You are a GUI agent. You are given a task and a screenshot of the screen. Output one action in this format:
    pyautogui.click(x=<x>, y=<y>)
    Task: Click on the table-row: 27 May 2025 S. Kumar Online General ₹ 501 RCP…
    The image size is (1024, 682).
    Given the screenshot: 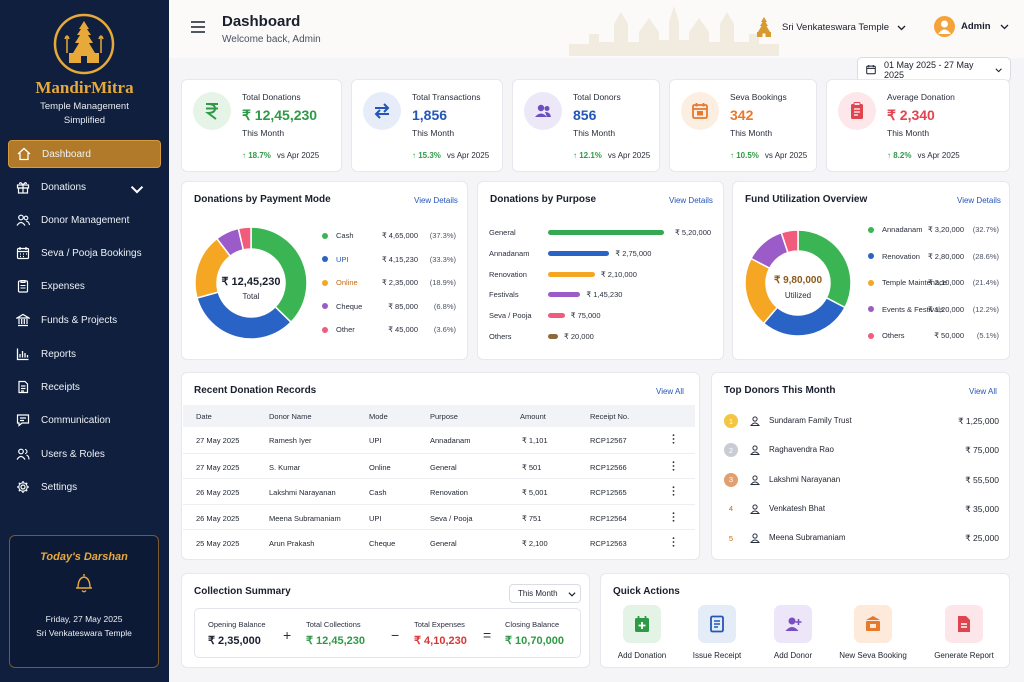 What is the action you would take?
    pyautogui.click(x=439, y=465)
    